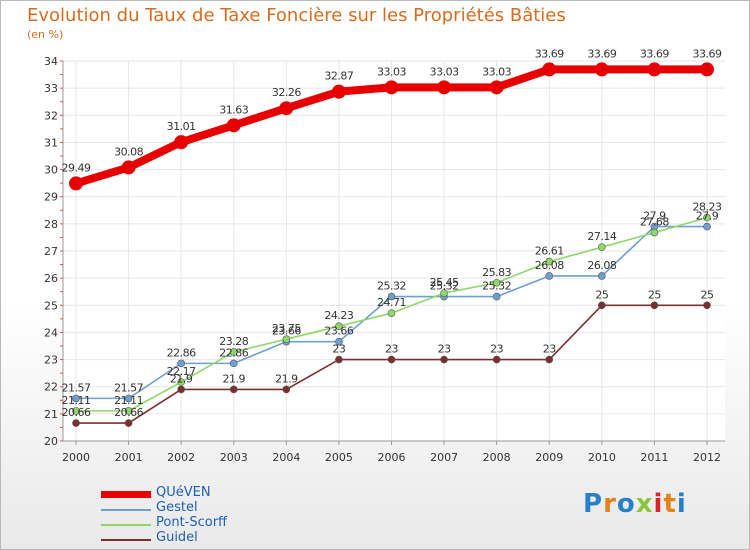 Image resolution: width=750 pixels, height=550 pixels. What do you see at coordinates (51, 197) in the screenshot?
I see `y-tick-label: 29` at bounding box center [51, 197].